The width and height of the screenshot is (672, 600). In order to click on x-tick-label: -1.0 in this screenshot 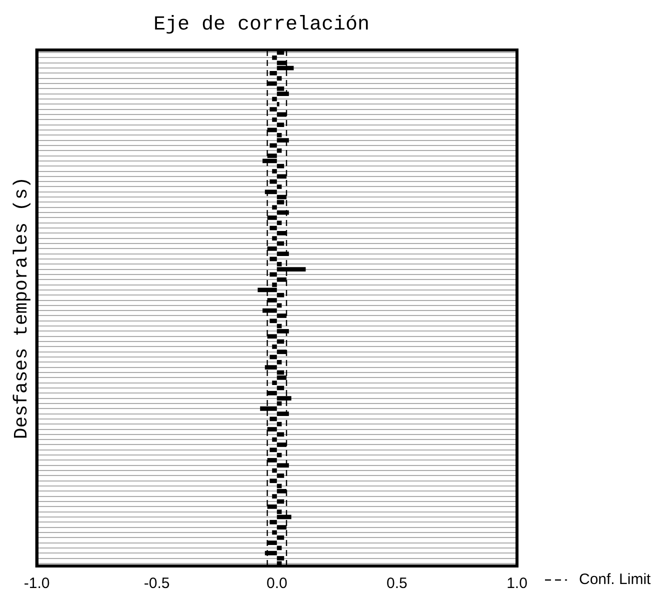, I will do `click(37, 583)`.